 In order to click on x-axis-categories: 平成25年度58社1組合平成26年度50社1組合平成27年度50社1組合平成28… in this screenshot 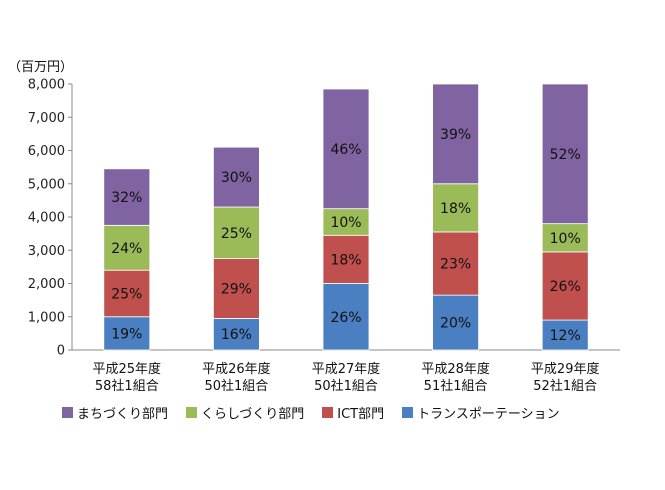, I will do `click(346, 377)`.